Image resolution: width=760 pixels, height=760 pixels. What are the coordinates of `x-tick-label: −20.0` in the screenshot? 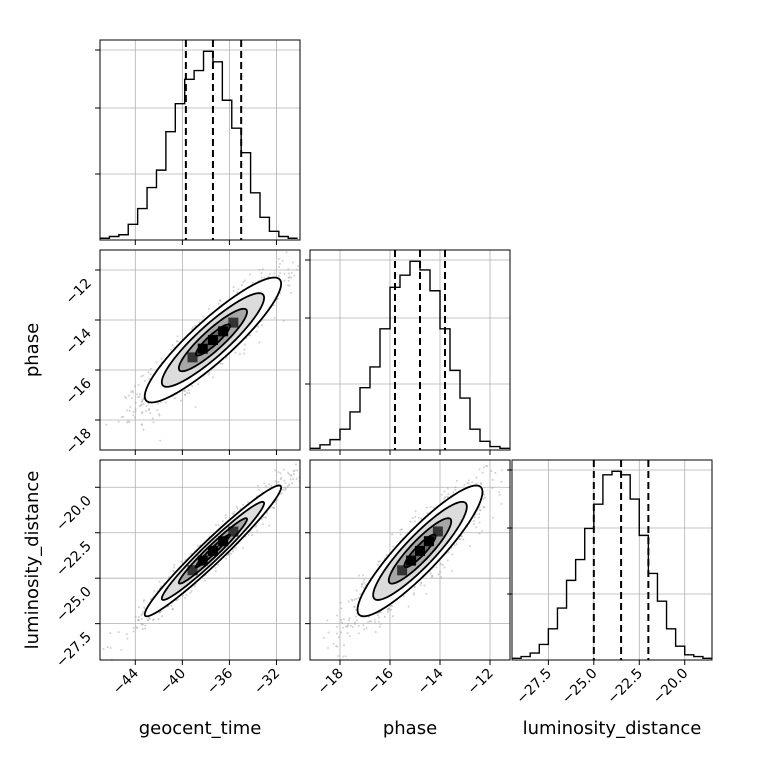 It's located at (671, 687).